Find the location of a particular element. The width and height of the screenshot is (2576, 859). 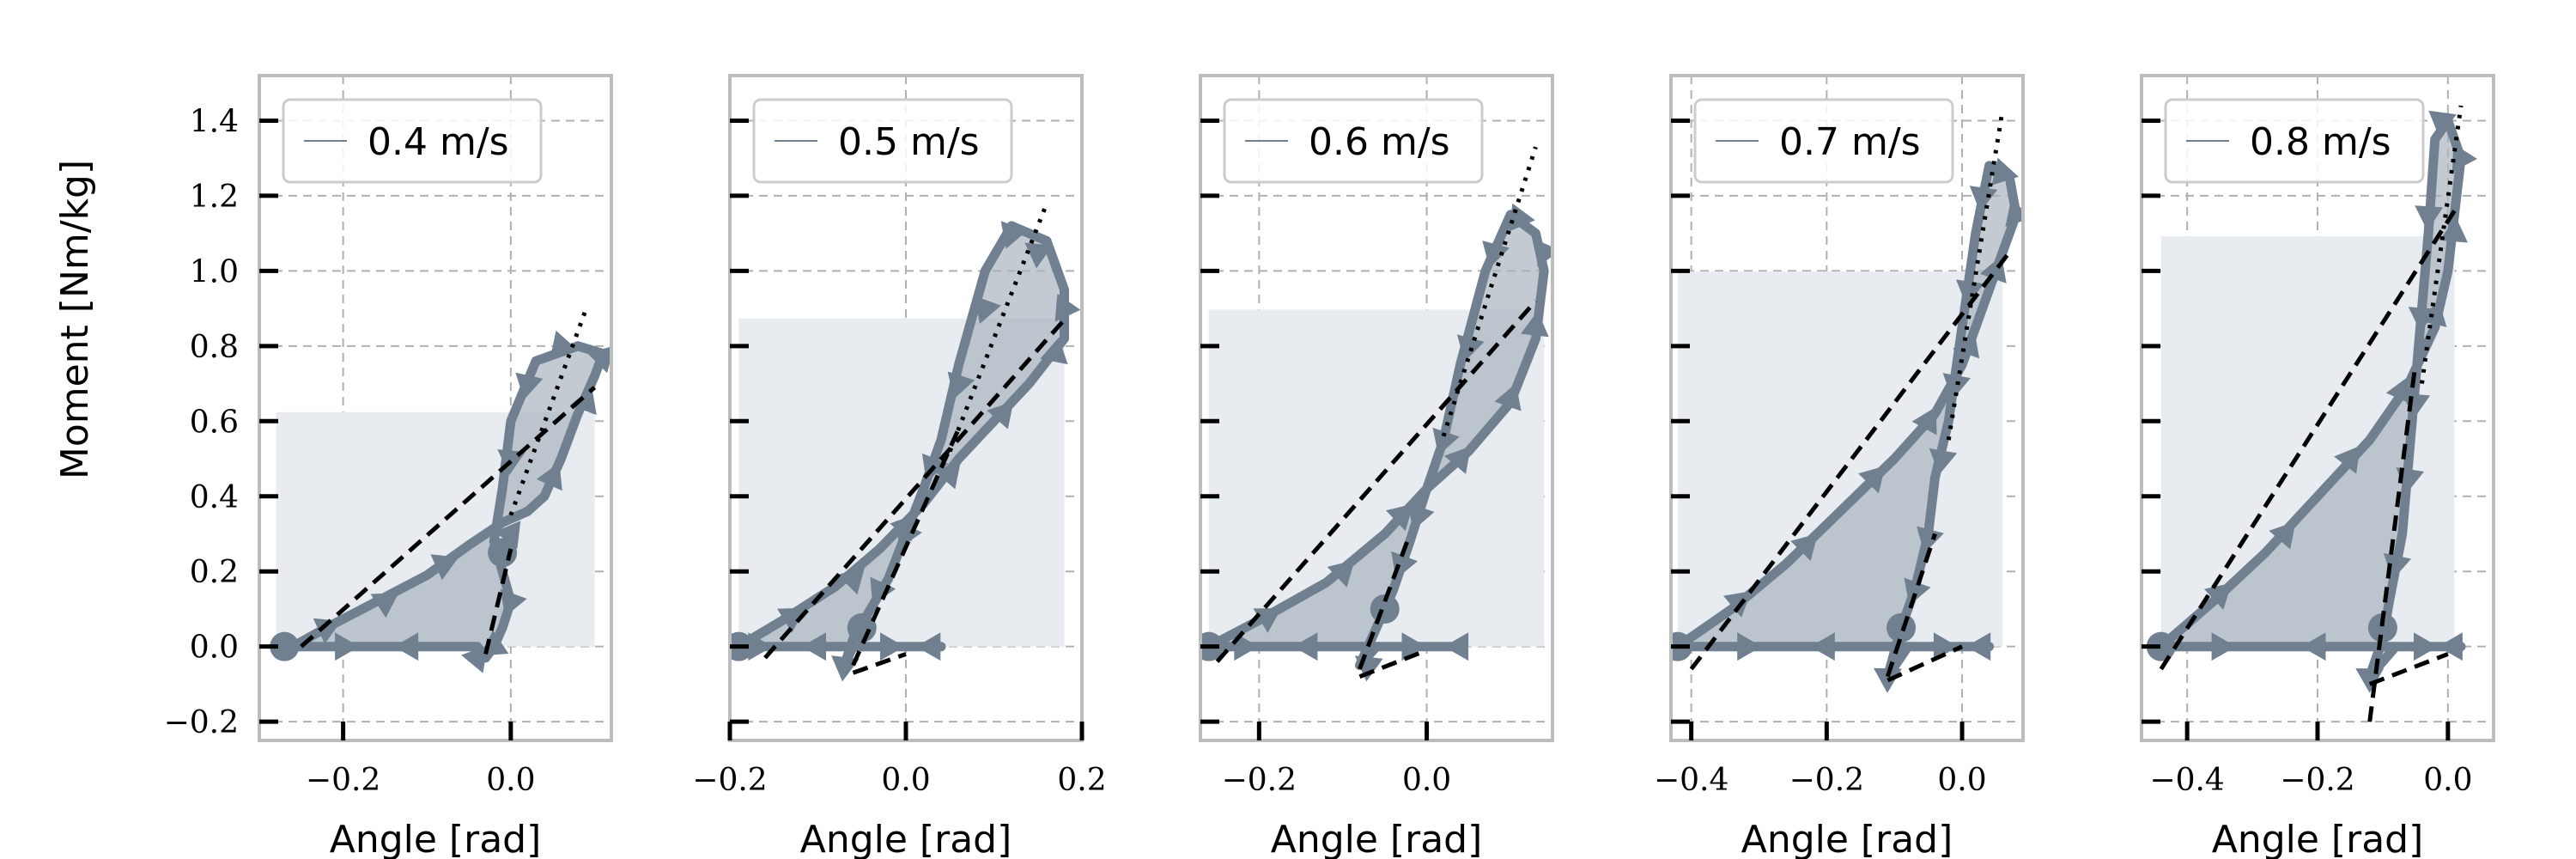

legend-label: 0.6 m/s is located at coordinates (1379, 142).